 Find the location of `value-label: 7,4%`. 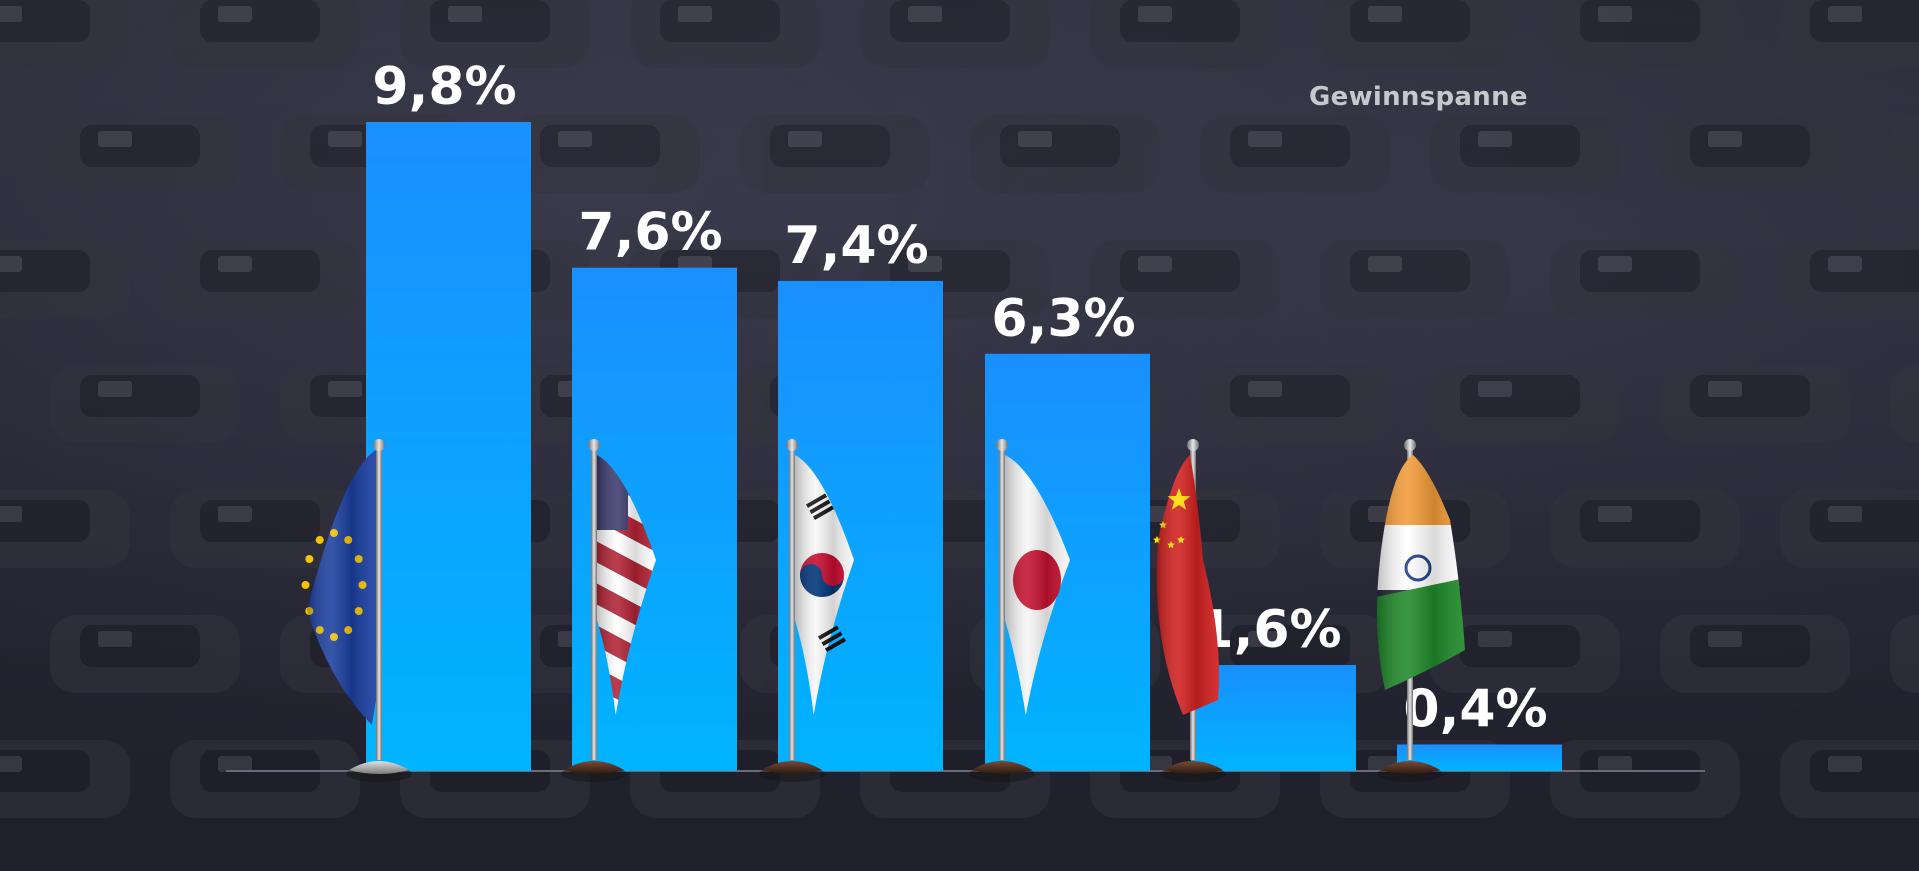

value-label: 7,4% is located at coordinates (856, 246).